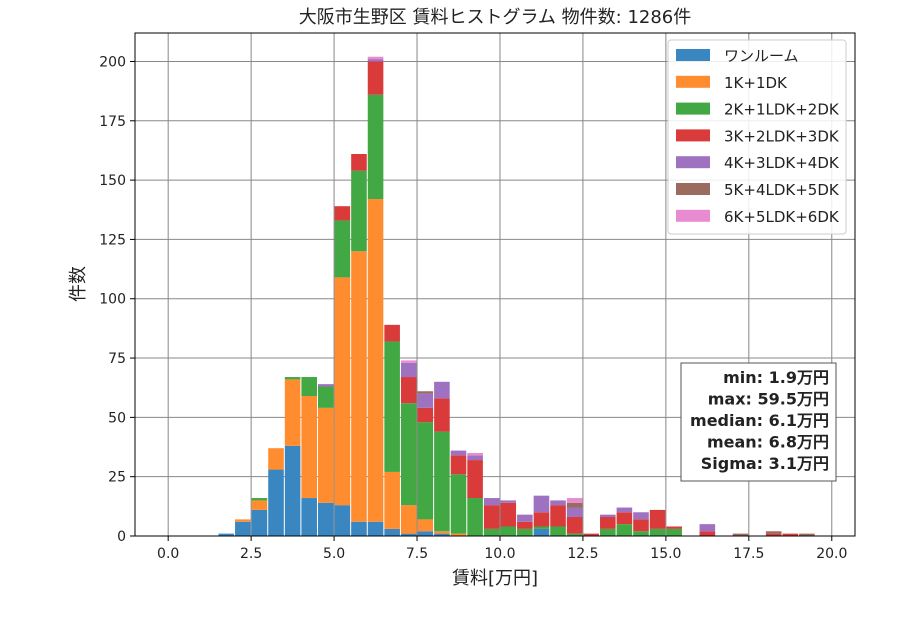 This screenshot has height=630, width=900. What do you see at coordinates (773, 534) in the screenshot?
I see `bar-segment-s3-bin33` at bounding box center [773, 534].